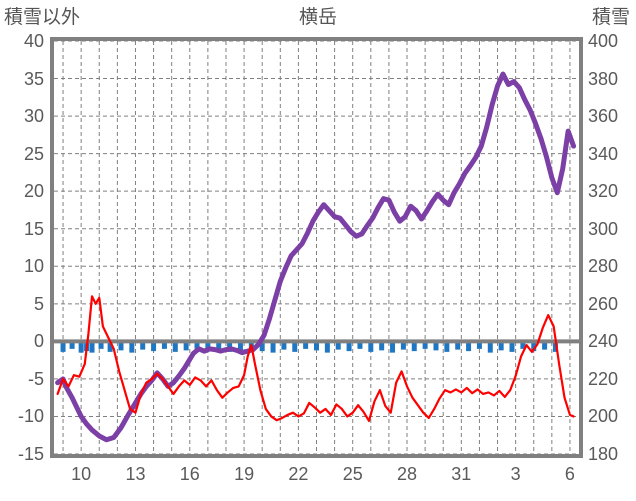  Describe the element at coordinates (33, 191) in the screenshot. I see `y-axis-left-tick-label: 20` at that location.